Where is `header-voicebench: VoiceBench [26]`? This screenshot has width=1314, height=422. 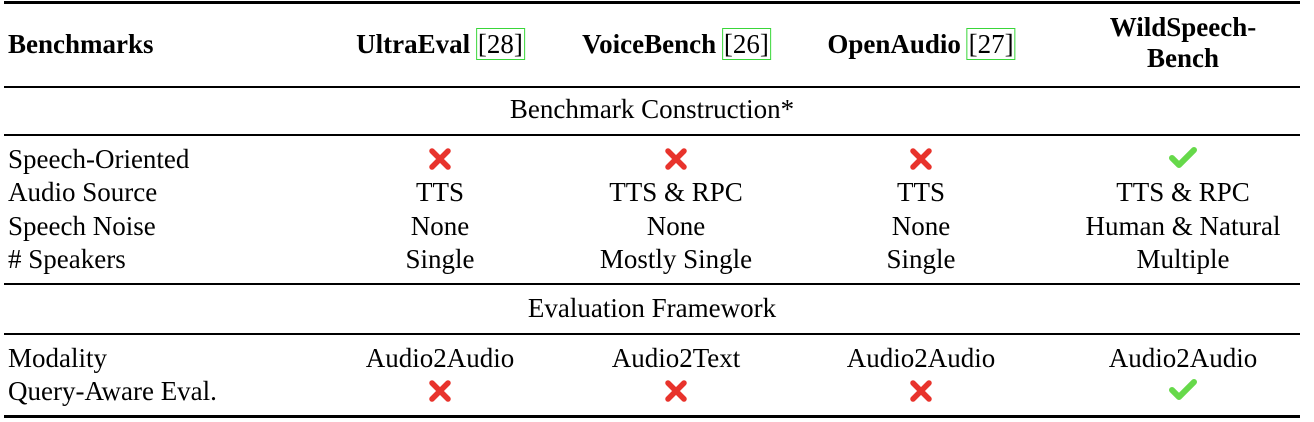 header-voicebench: VoiceBench [26] is located at coordinates (676, 44).